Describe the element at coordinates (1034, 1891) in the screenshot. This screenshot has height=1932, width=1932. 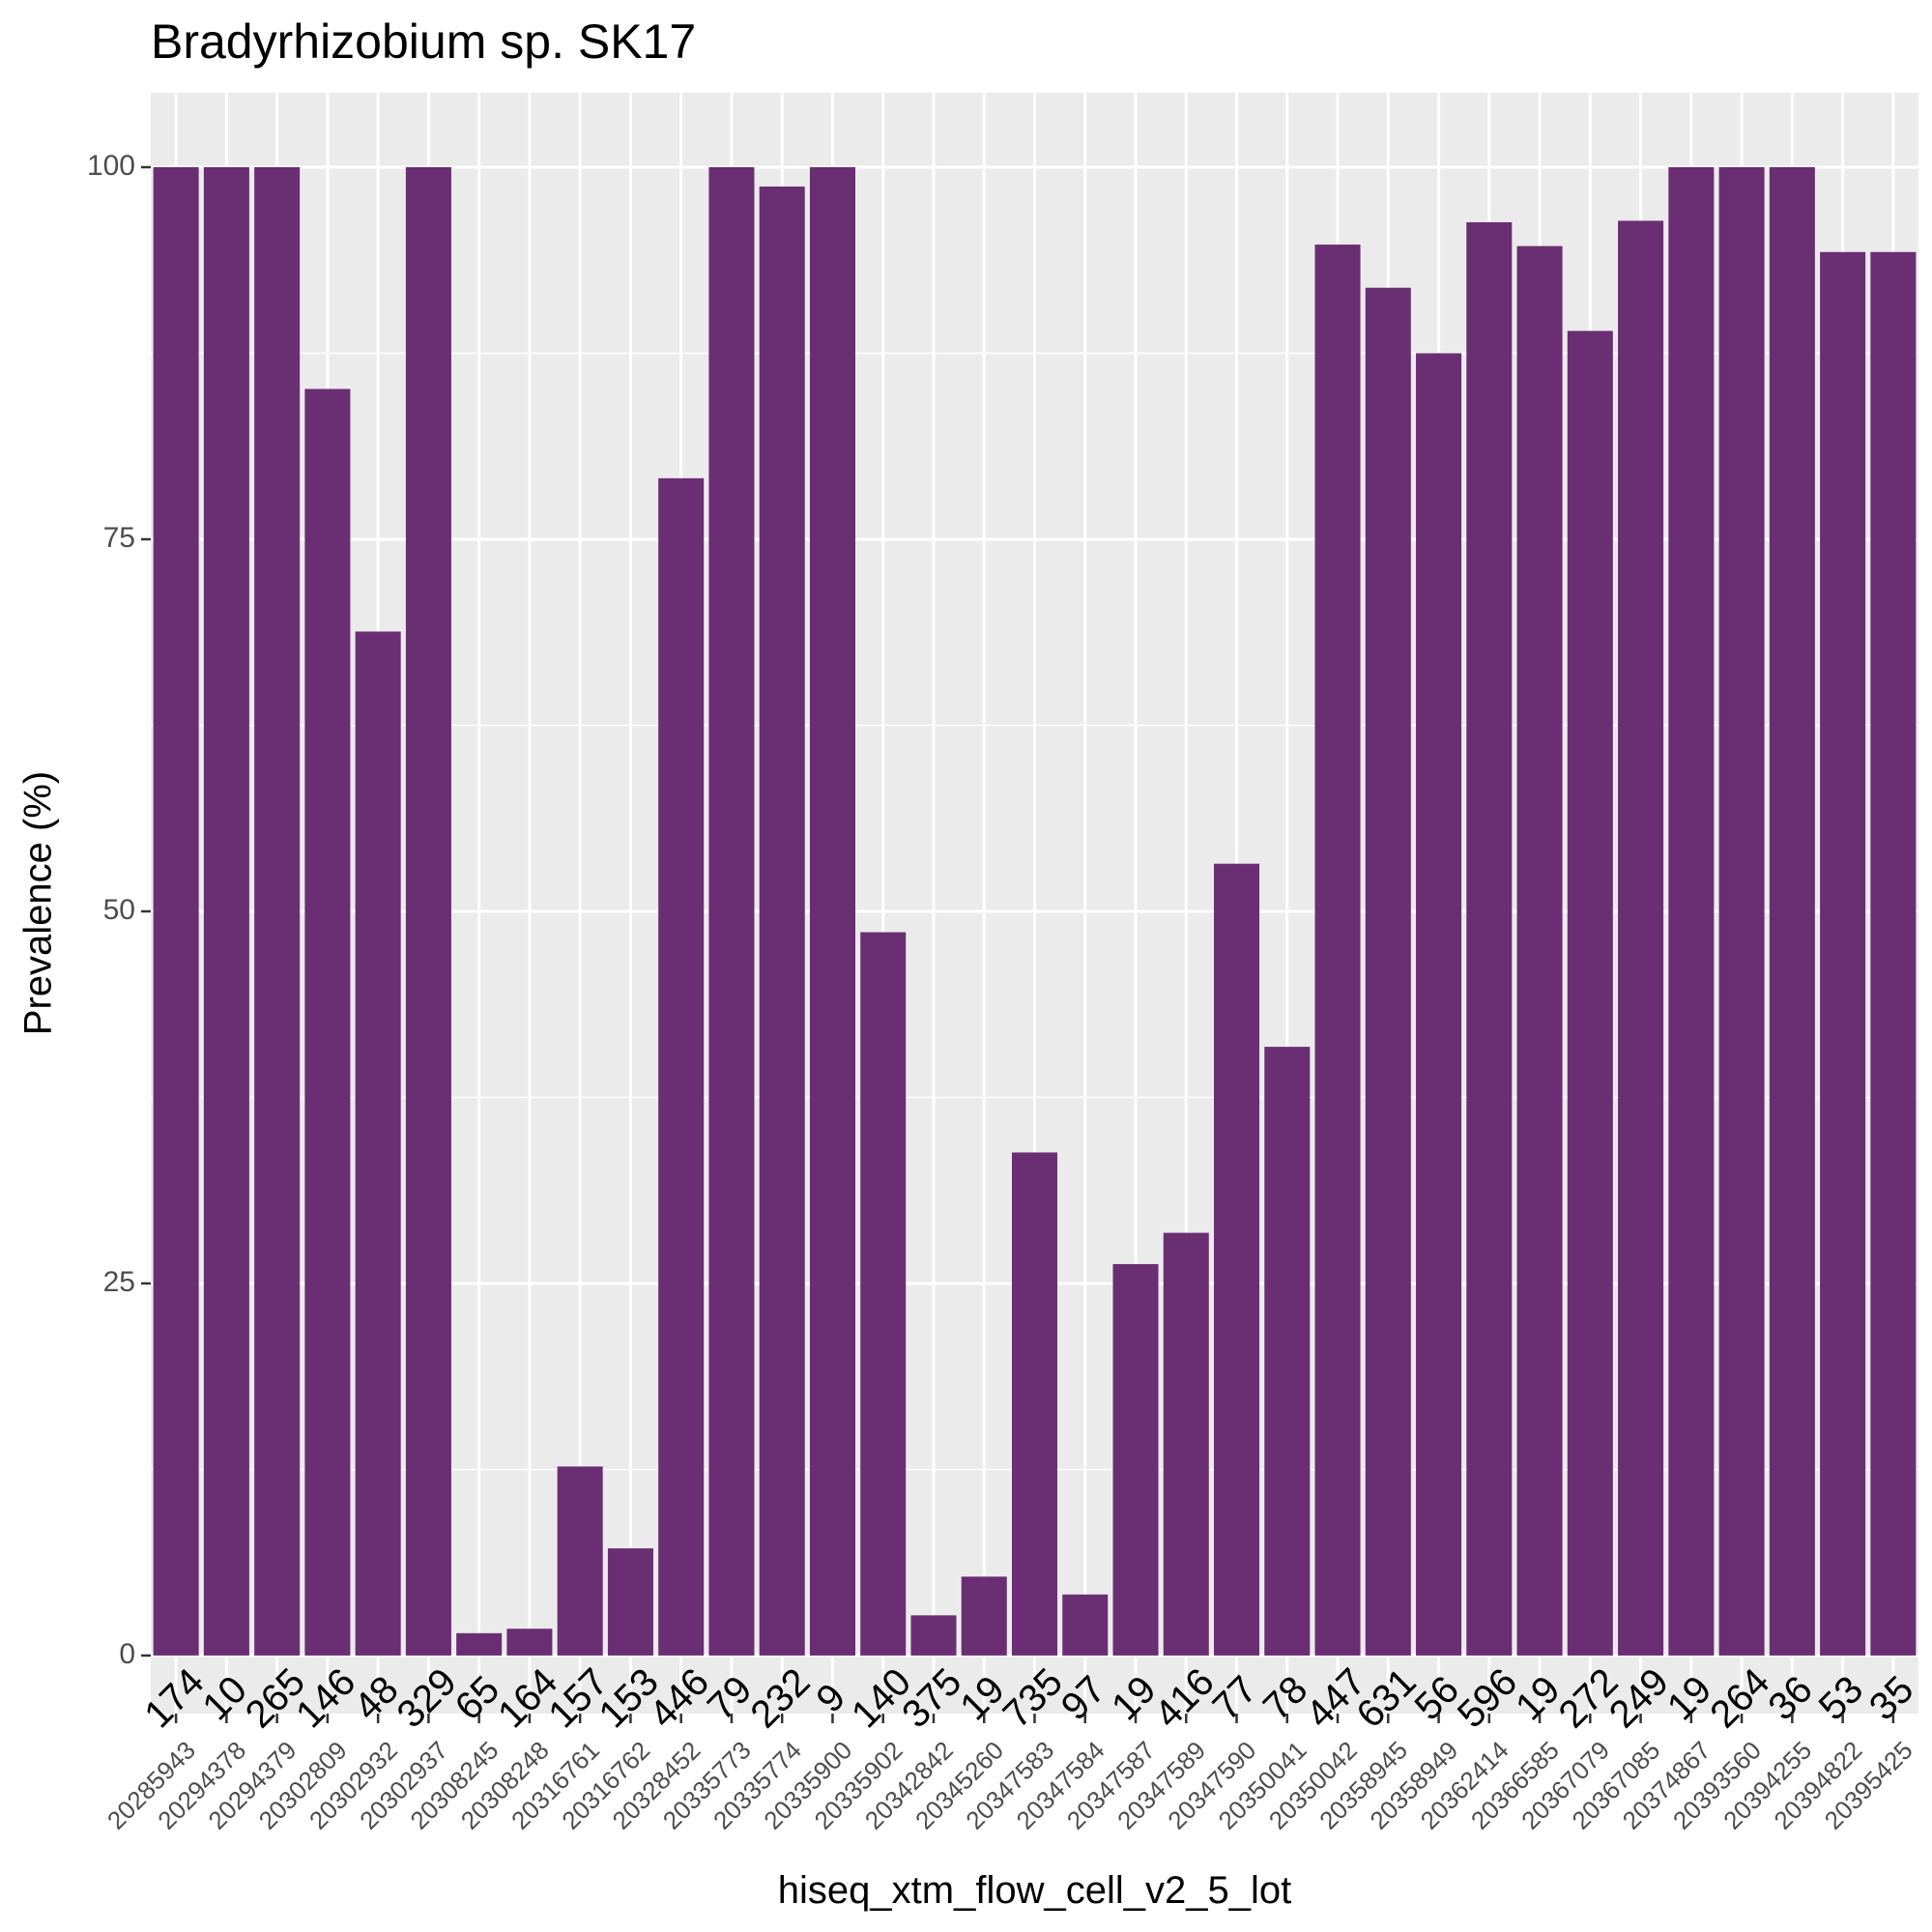
I see `x-axis-title: hiseq_xtm_flow_cell_v2_5_lot` at that location.